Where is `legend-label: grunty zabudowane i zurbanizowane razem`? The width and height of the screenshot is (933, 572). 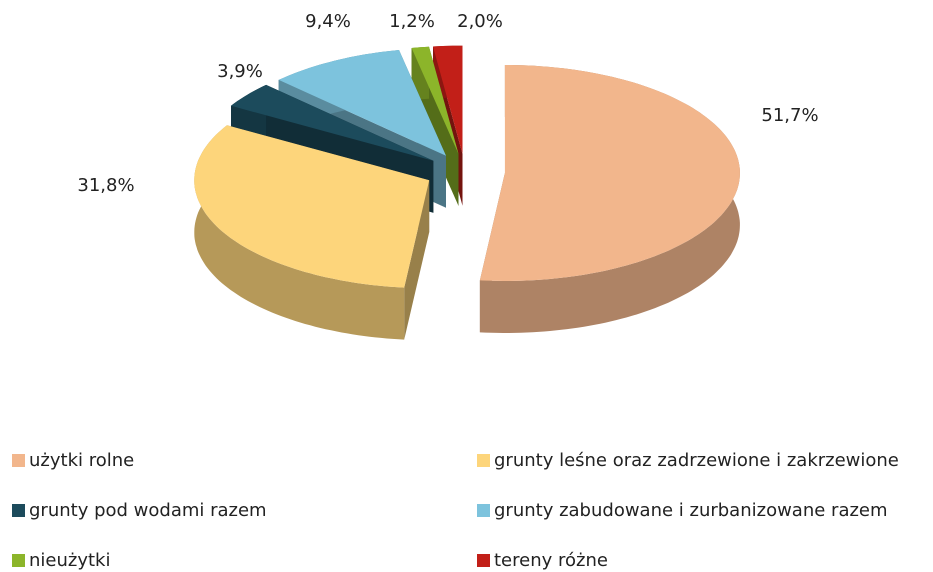 legend-label: grunty zabudowane i zurbanizowane razem is located at coordinates (691, 510).